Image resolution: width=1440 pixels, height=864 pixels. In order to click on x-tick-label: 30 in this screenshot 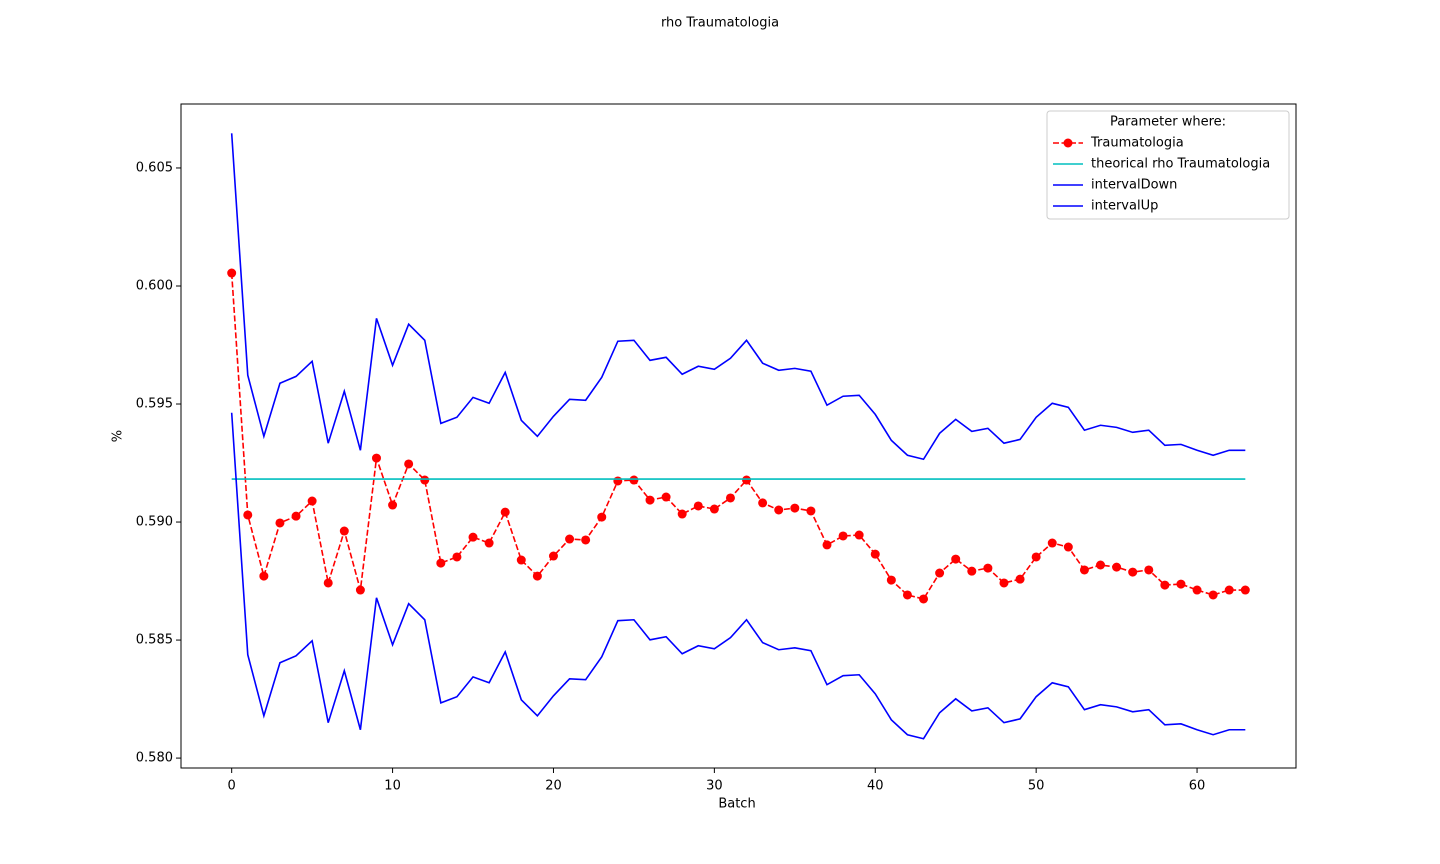, I will do `click(714, 786)`.